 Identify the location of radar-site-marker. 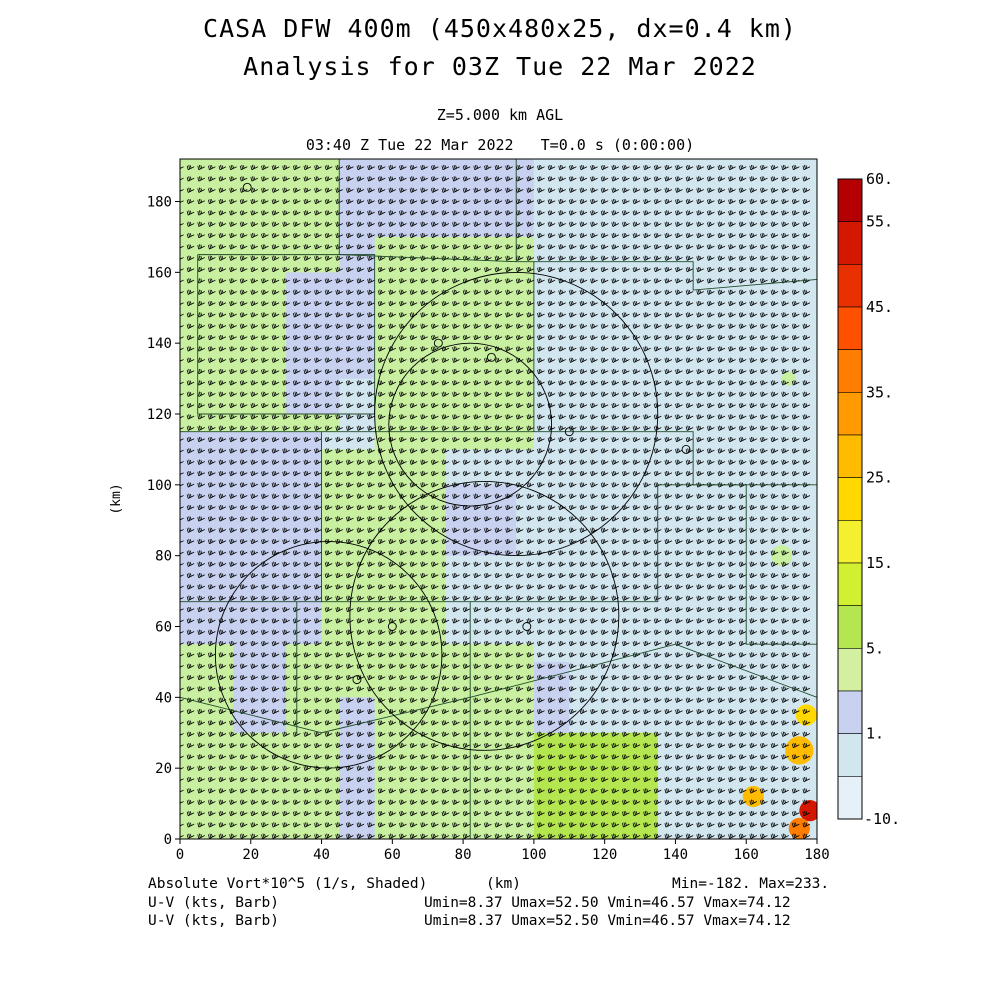
(491, 357).